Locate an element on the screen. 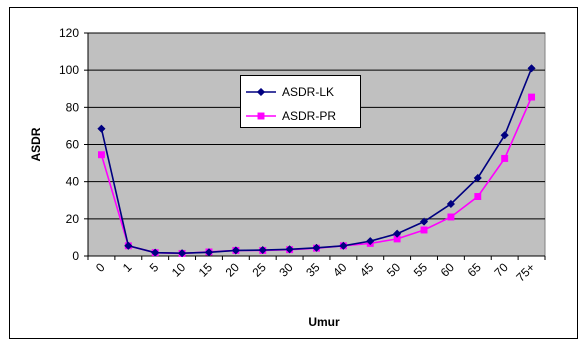 This screenshot has width=580, height=344. y-tick-label: 40 is located at coordinates (73, 182).